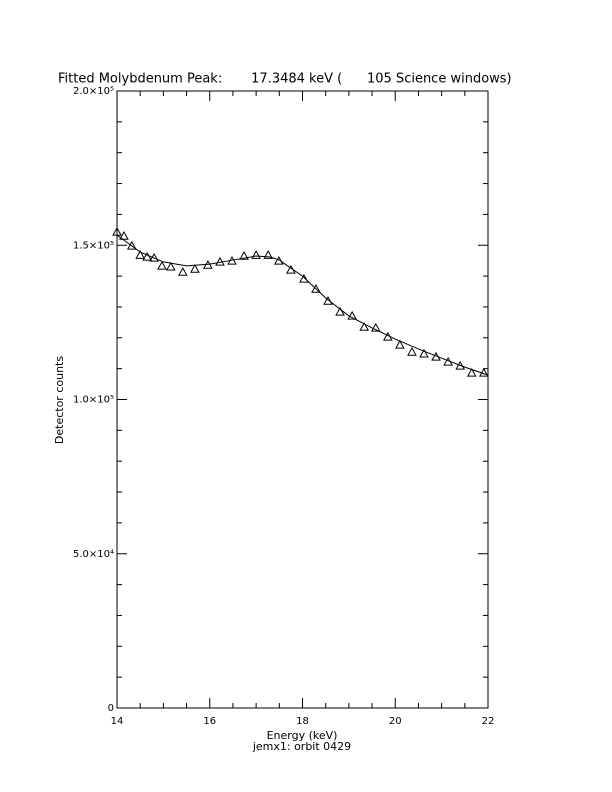 This screenshot has width=612, height=792. What do you see at coordinates (93, 245) in the screenshot?
I see `y-tick-label: 1.5×10⁵` at bounding box center [93, 245].